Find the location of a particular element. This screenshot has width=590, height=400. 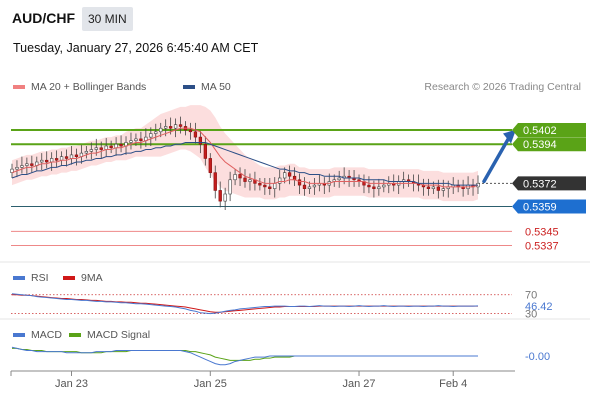

rsi-legend-label-1: 9MA is located at coordinates (92, 278).